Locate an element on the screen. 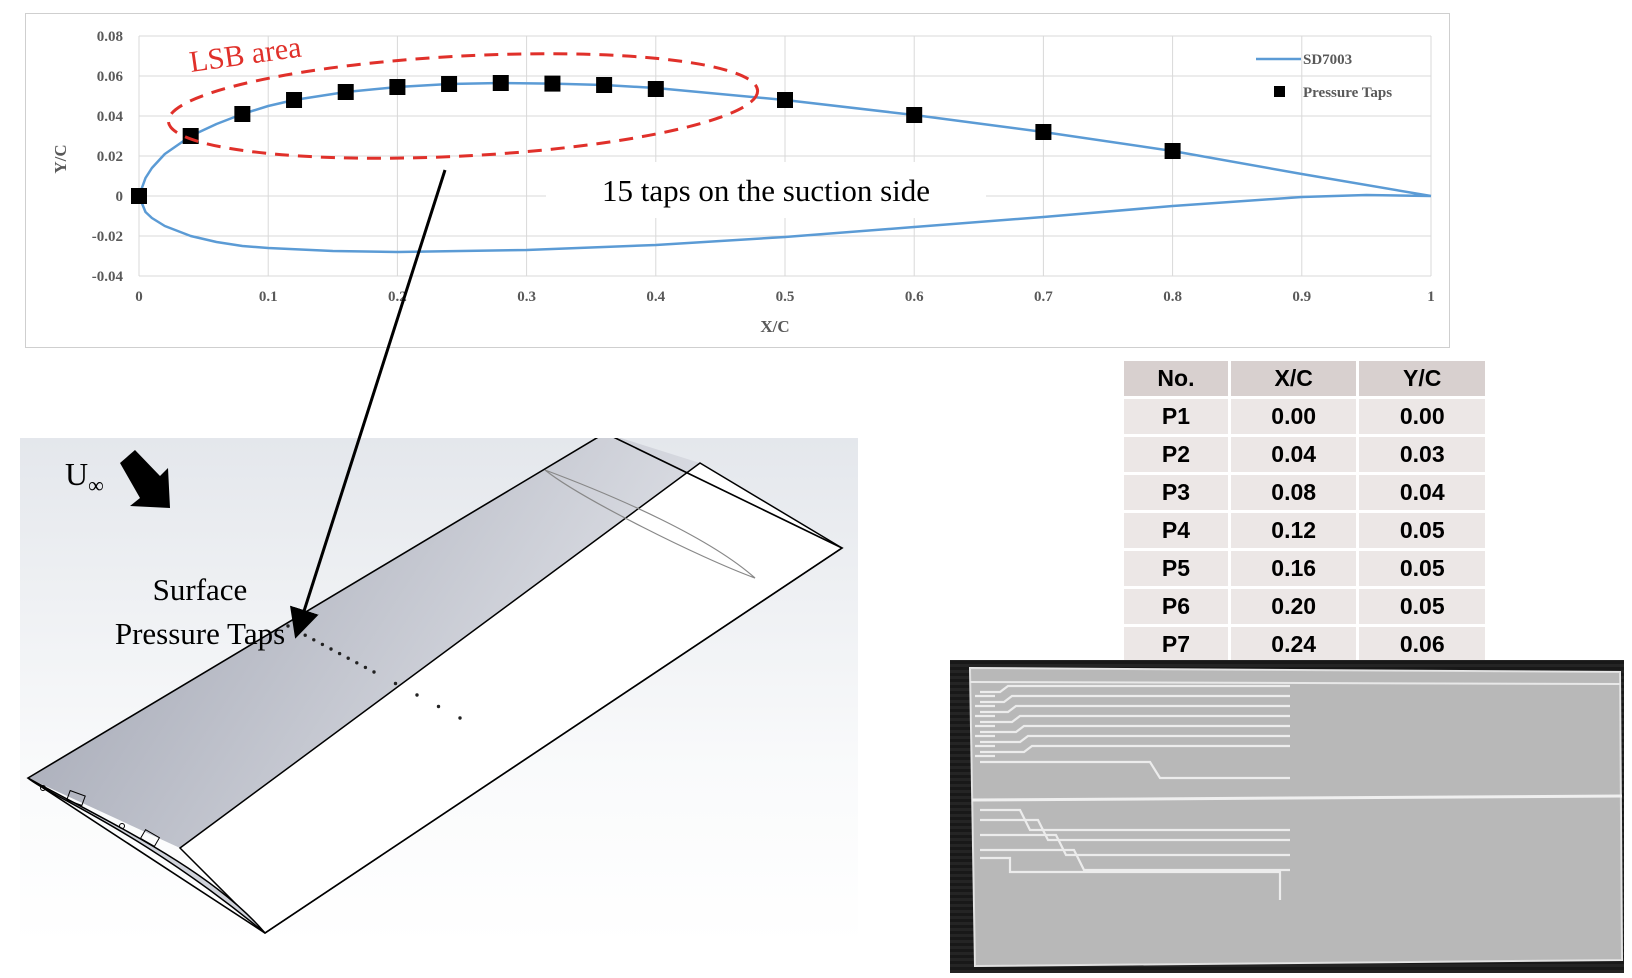  cell-no: P6 is located at coordinates (1176, 606).